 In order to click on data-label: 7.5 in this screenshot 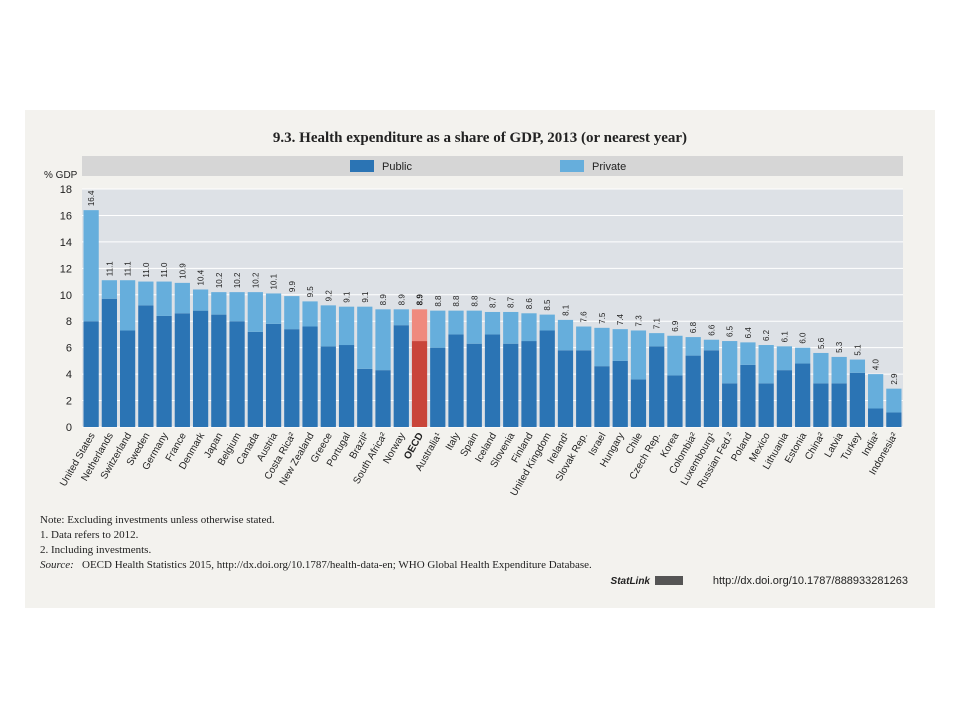, I will do `click(602, 318)`.